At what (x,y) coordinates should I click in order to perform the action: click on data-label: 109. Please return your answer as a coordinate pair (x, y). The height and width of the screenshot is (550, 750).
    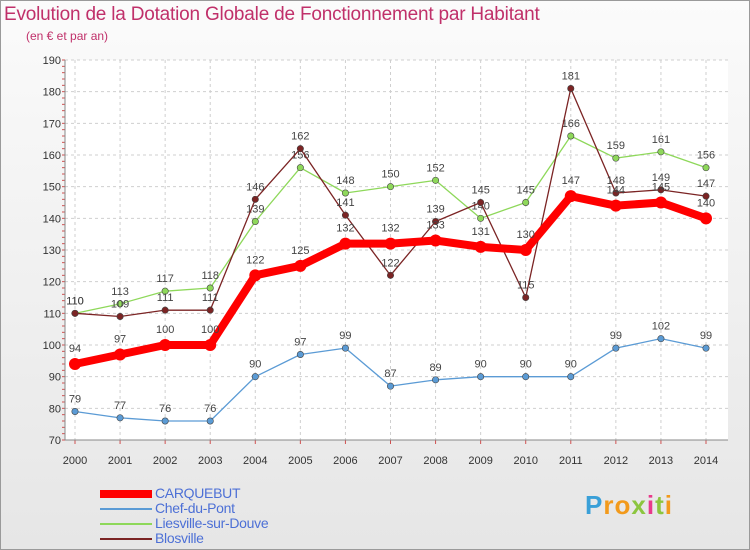
    Looking at the image, I should click on (120, 305).